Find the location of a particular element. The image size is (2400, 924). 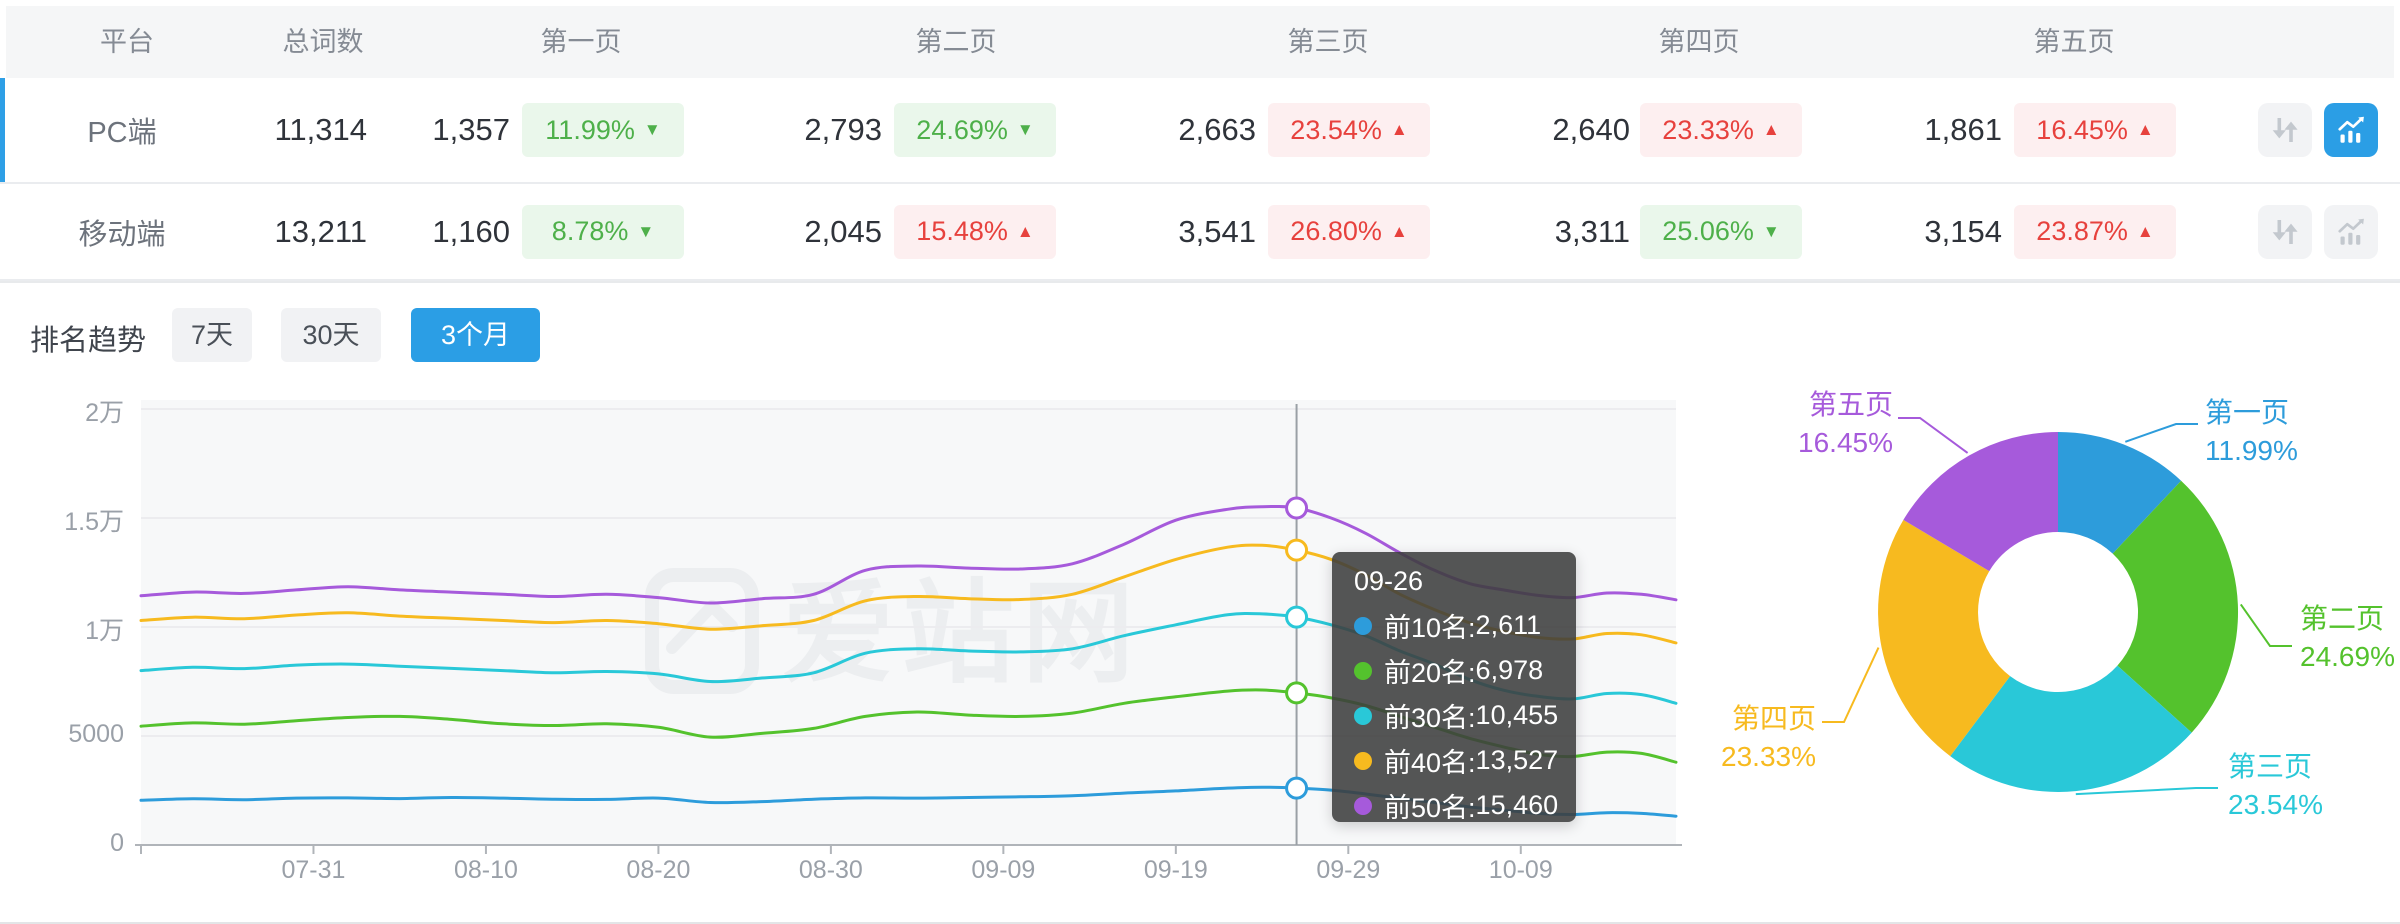

trend-section-title: 排名趋势 is located at coordinates (88, 341).